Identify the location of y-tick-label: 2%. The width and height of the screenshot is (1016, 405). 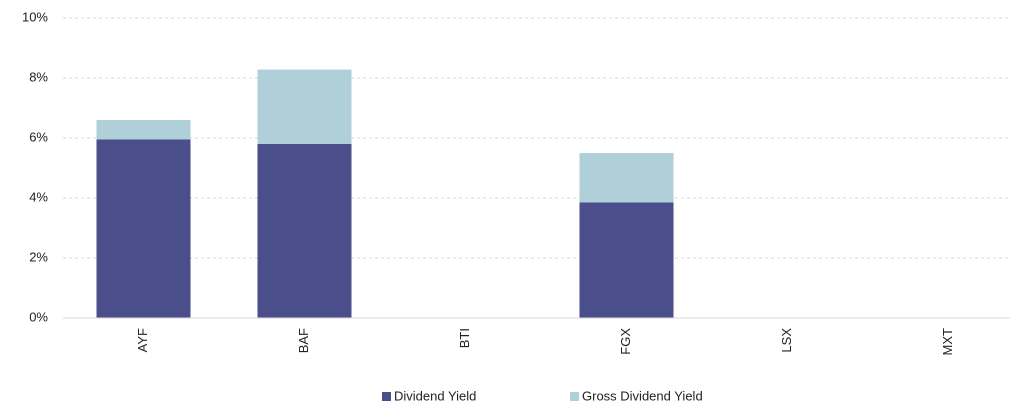
(38, 256).